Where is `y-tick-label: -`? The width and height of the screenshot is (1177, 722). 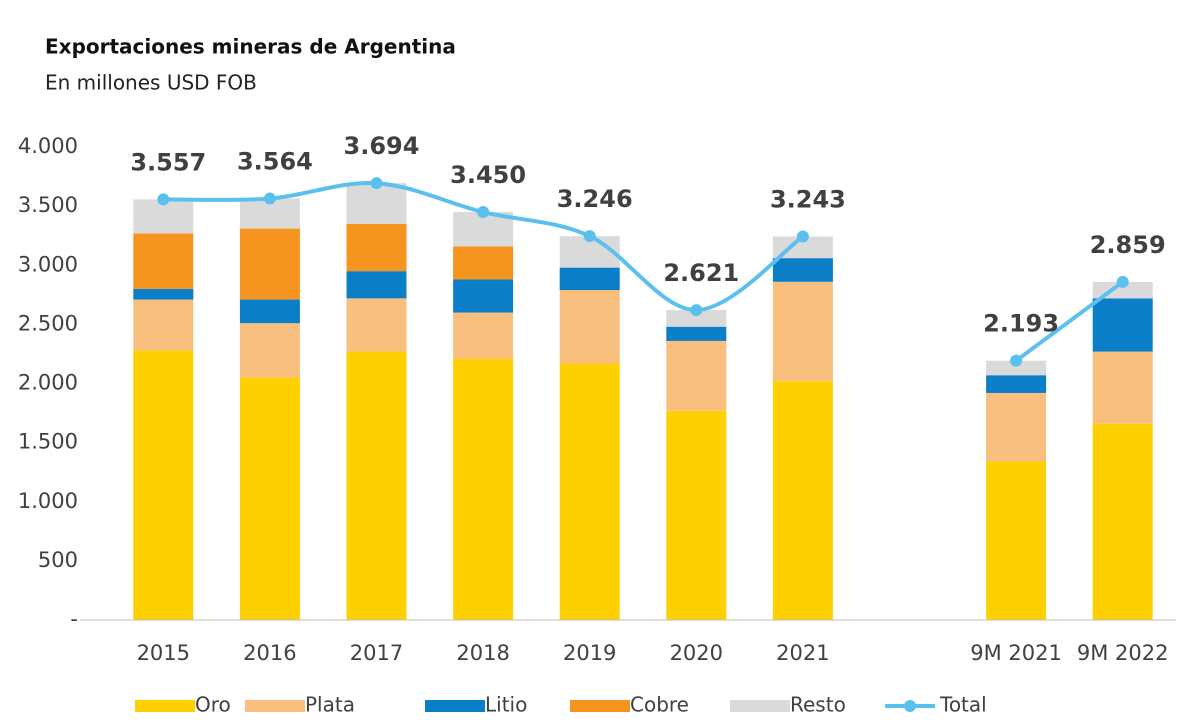
y-tick-label: - is located at coordinates (74, 619).